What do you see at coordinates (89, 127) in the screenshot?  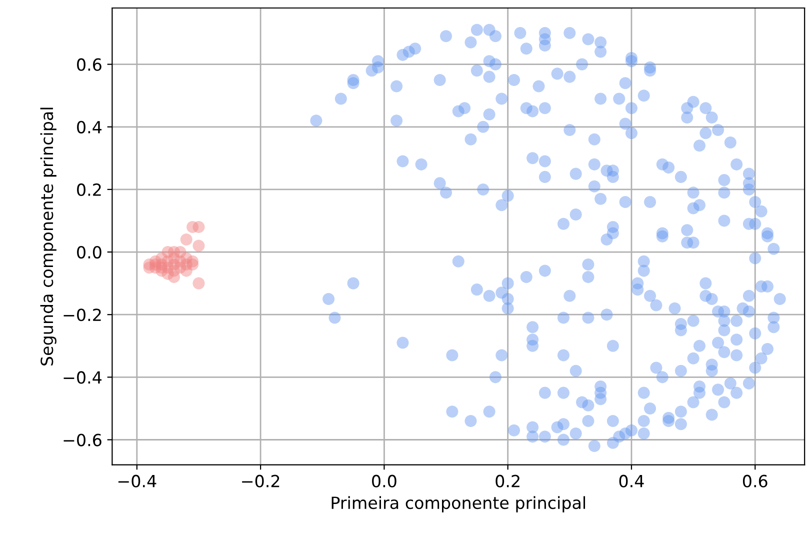 I see `y-tick-label: 0.4` at bounding box center [89, 127].